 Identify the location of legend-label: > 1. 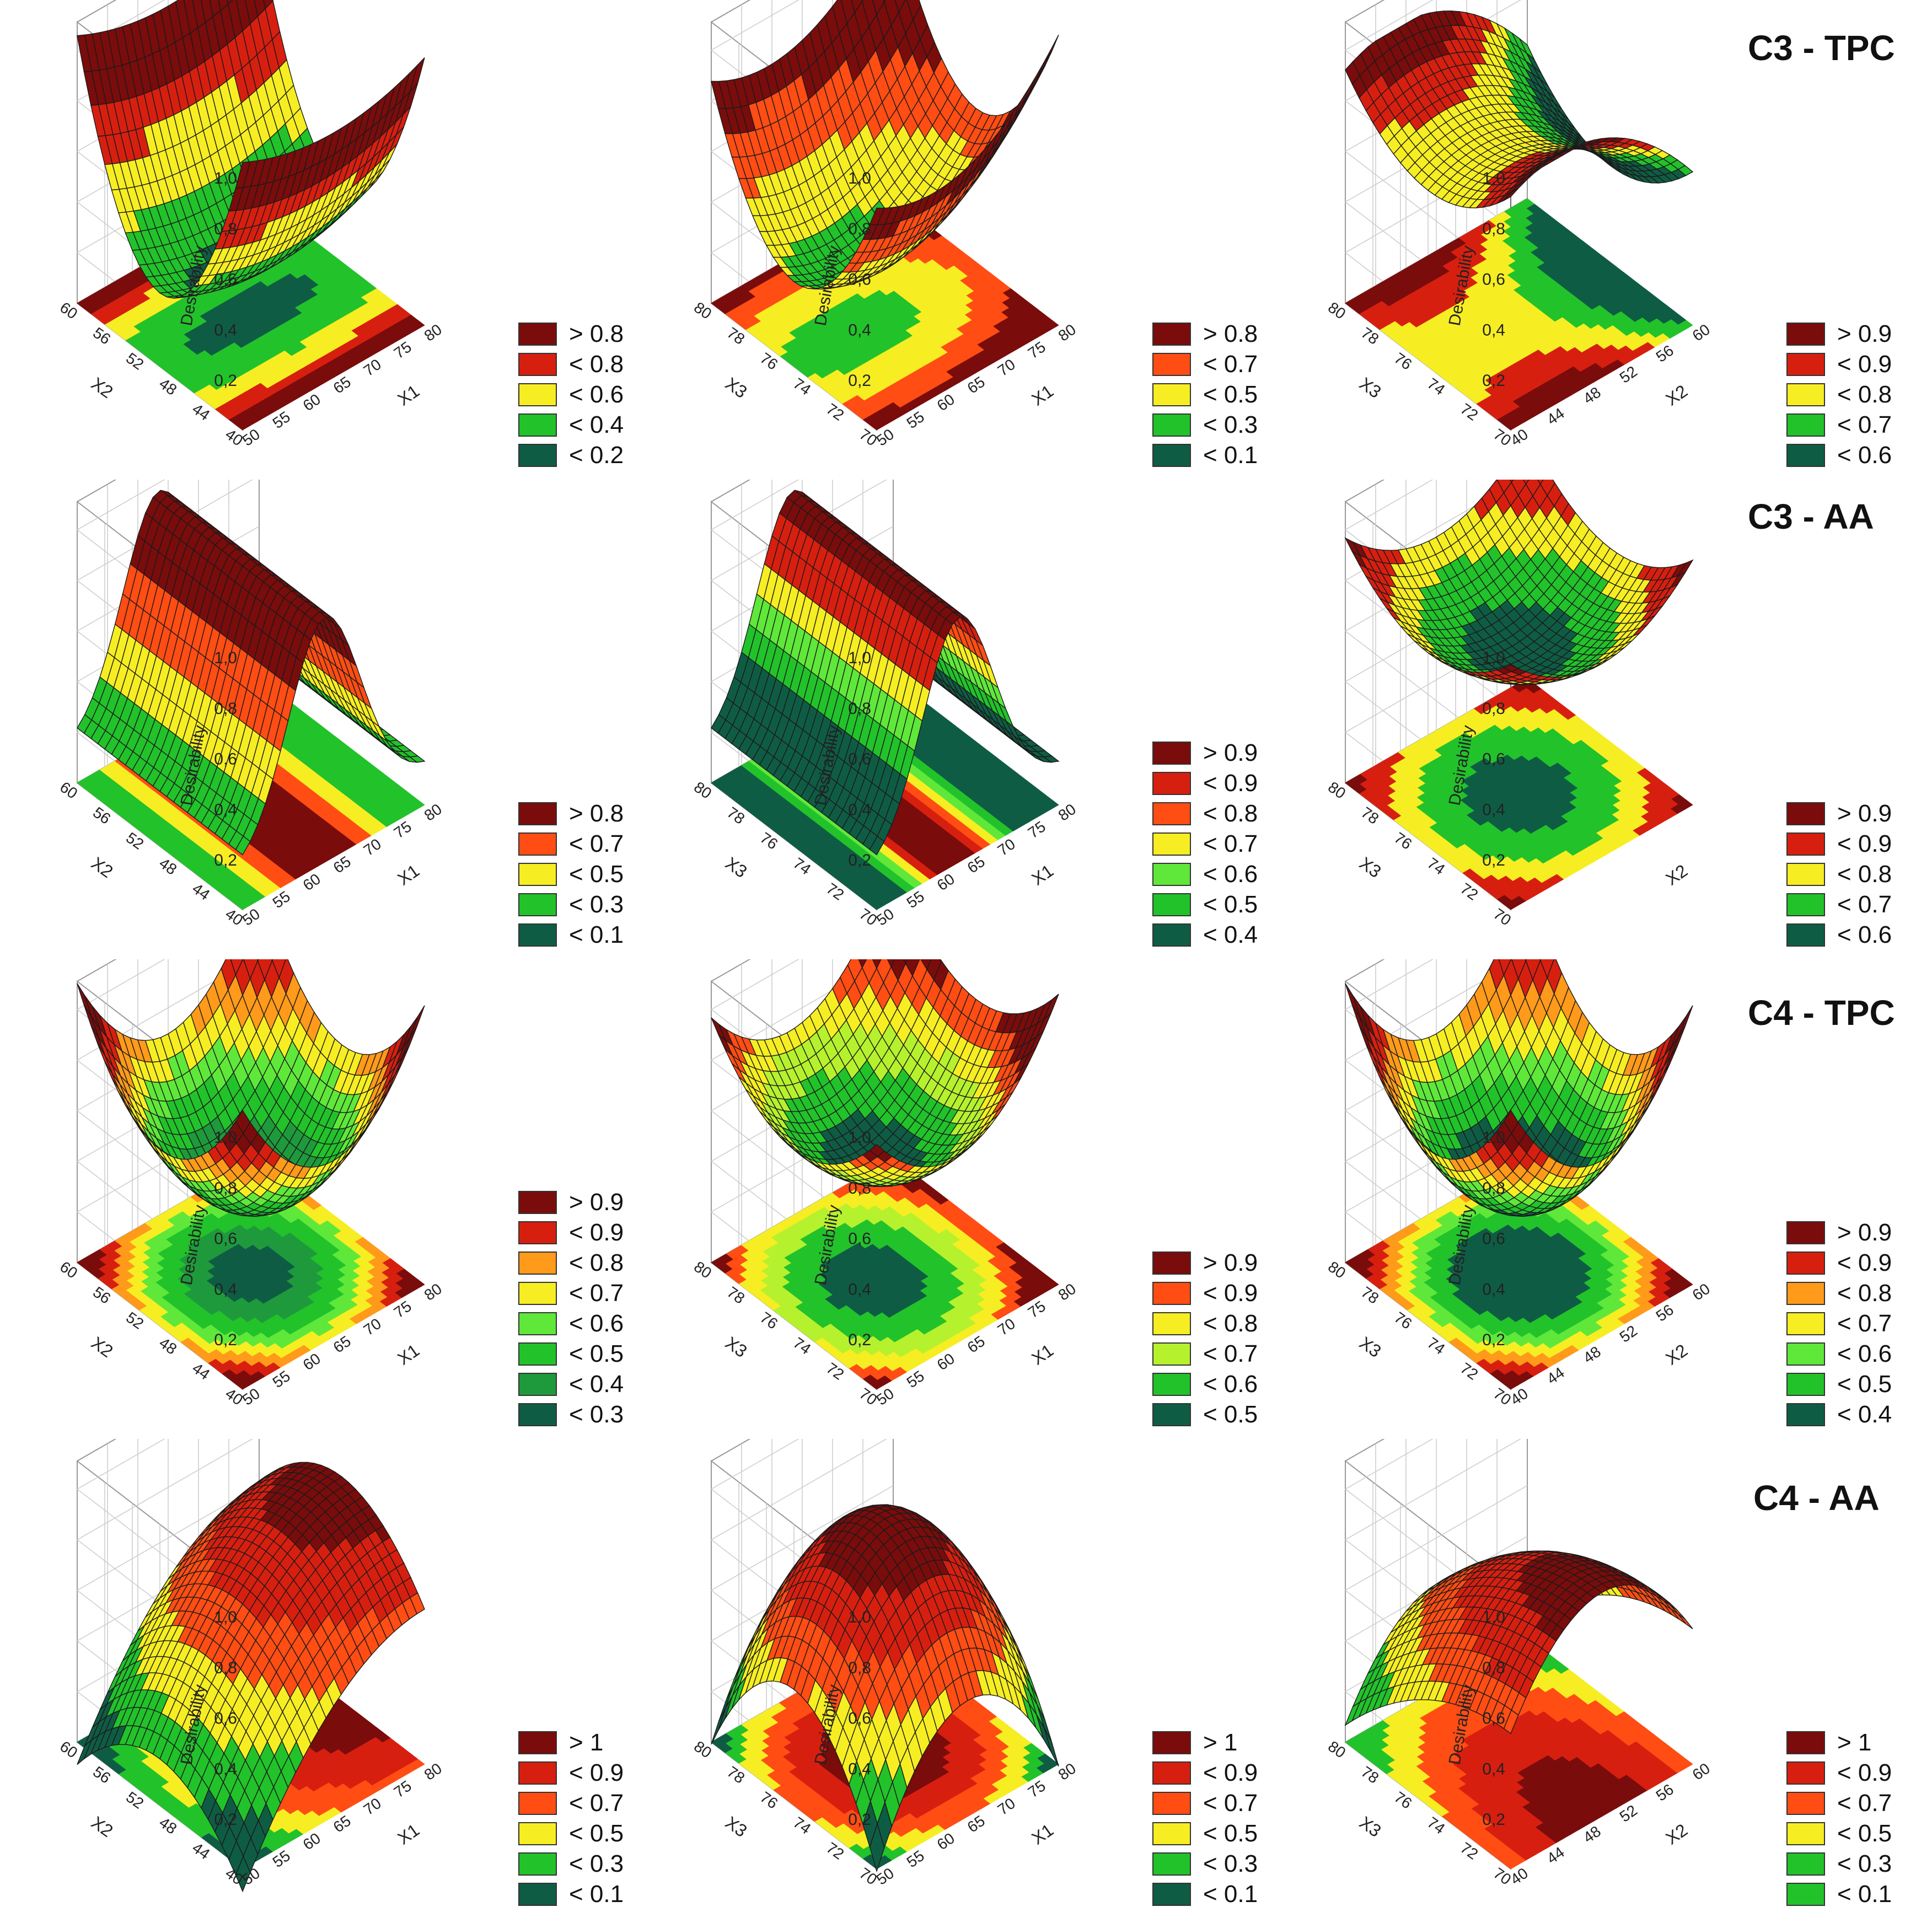
(1220, 1742).